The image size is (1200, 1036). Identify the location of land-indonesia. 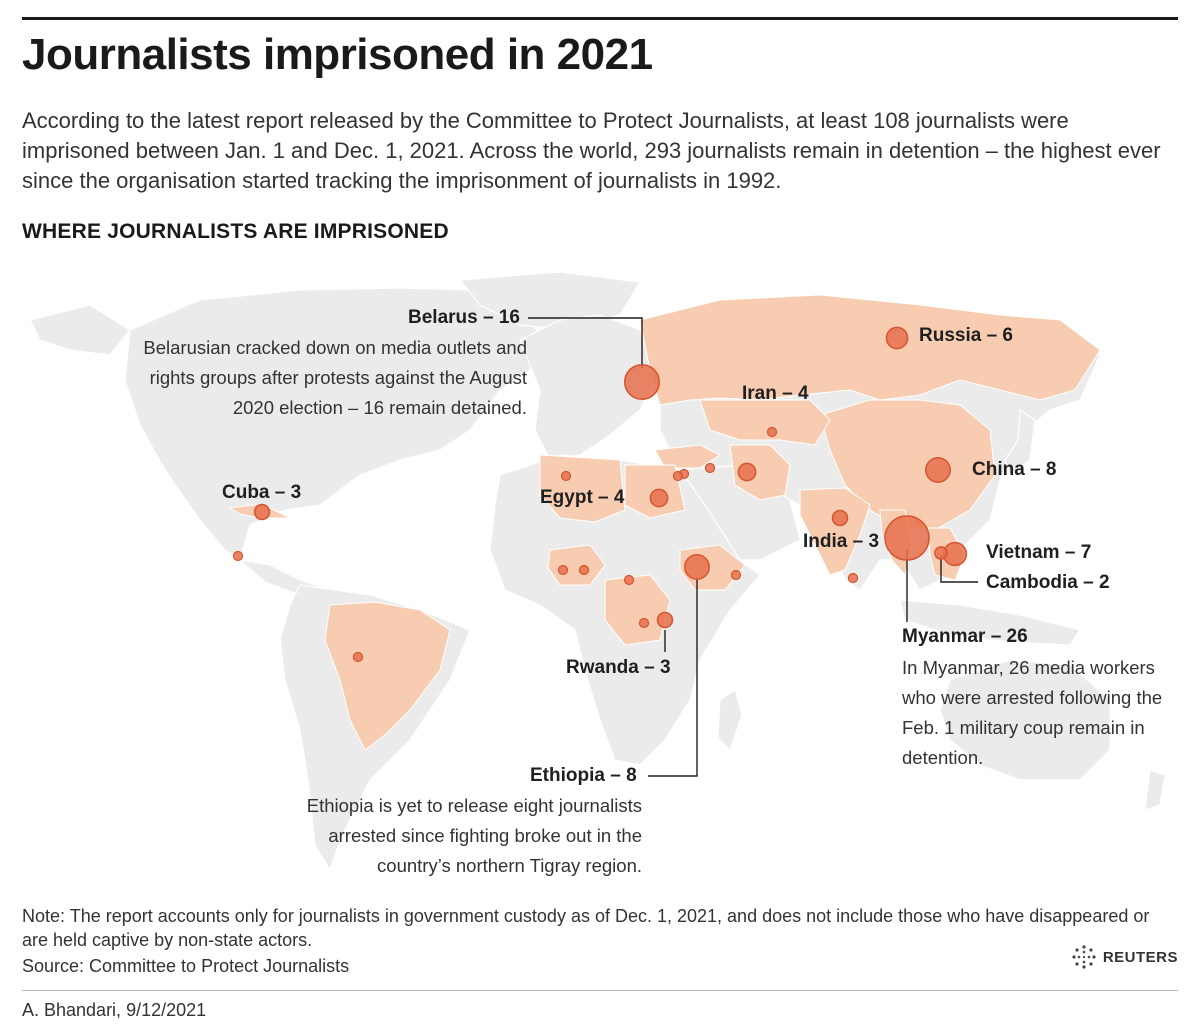
(990, 622).